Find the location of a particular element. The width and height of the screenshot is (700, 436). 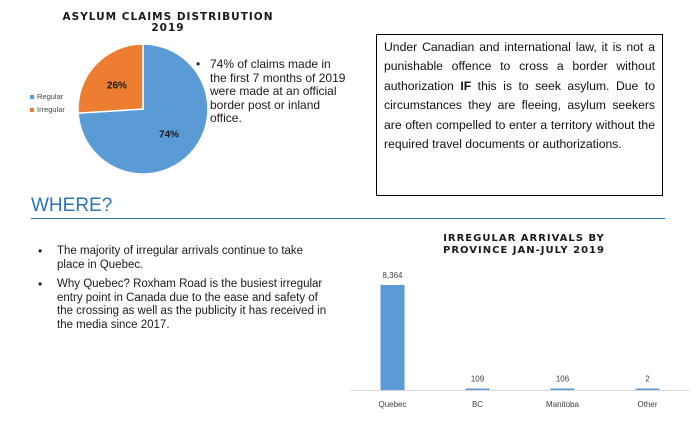

x-tick-label: BC is located at coordinates (477, 404).